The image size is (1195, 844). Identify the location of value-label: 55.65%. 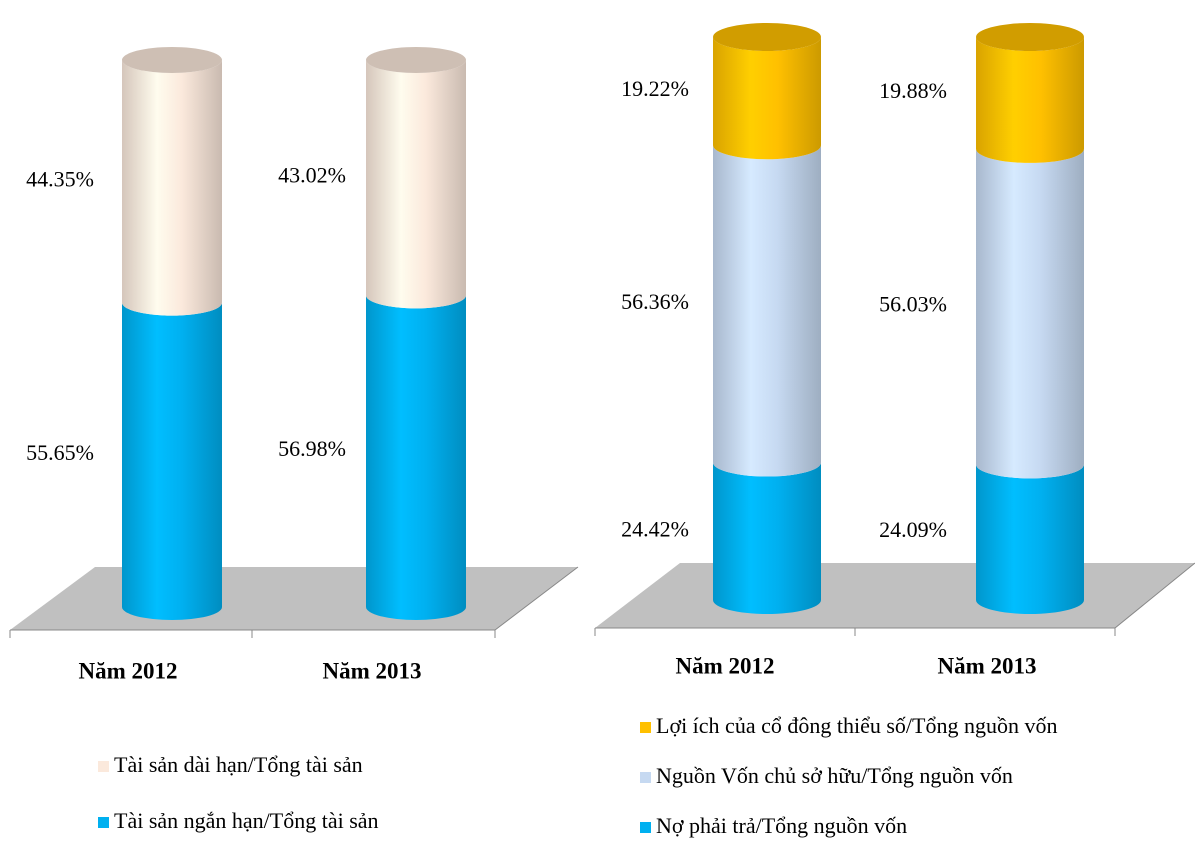
(60, 452).